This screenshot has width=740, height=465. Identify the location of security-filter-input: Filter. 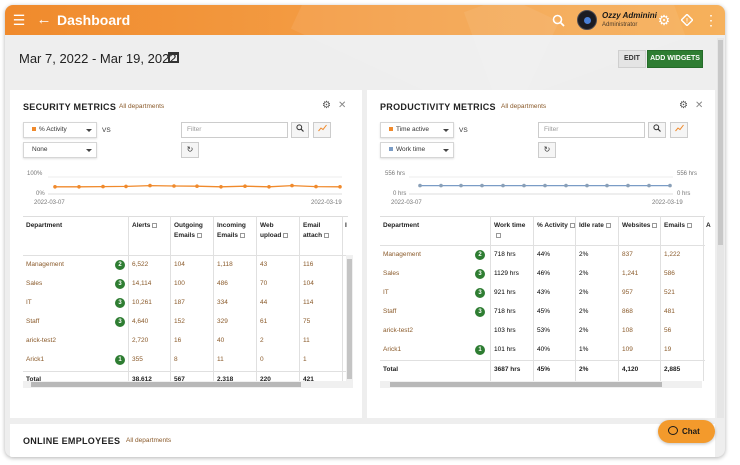
(234, 130).